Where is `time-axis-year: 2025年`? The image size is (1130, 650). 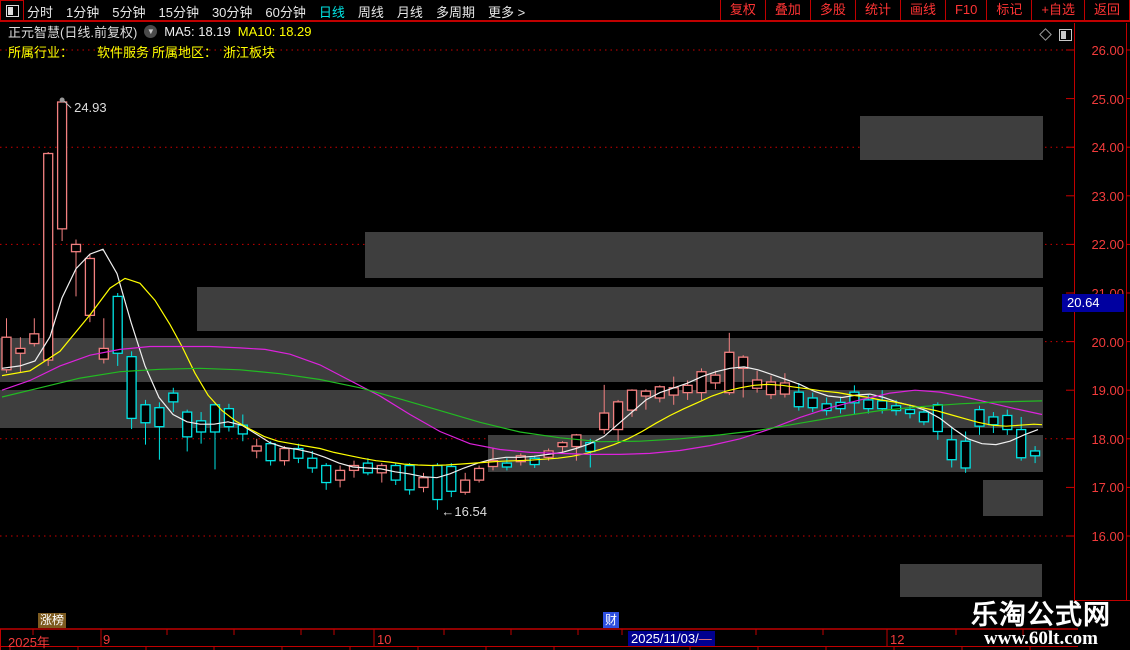 time-axis-year: 2025年 is located at coordinates (29, 642).